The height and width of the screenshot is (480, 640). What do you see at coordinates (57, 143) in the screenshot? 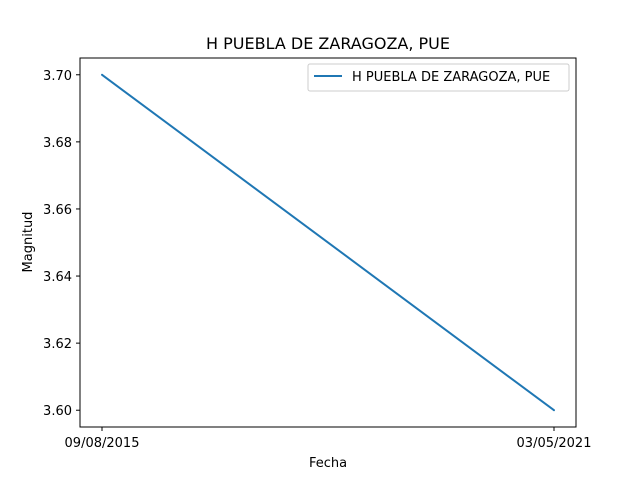
I see `y-tick-label: 3.68` at bounding box center [57, 143].